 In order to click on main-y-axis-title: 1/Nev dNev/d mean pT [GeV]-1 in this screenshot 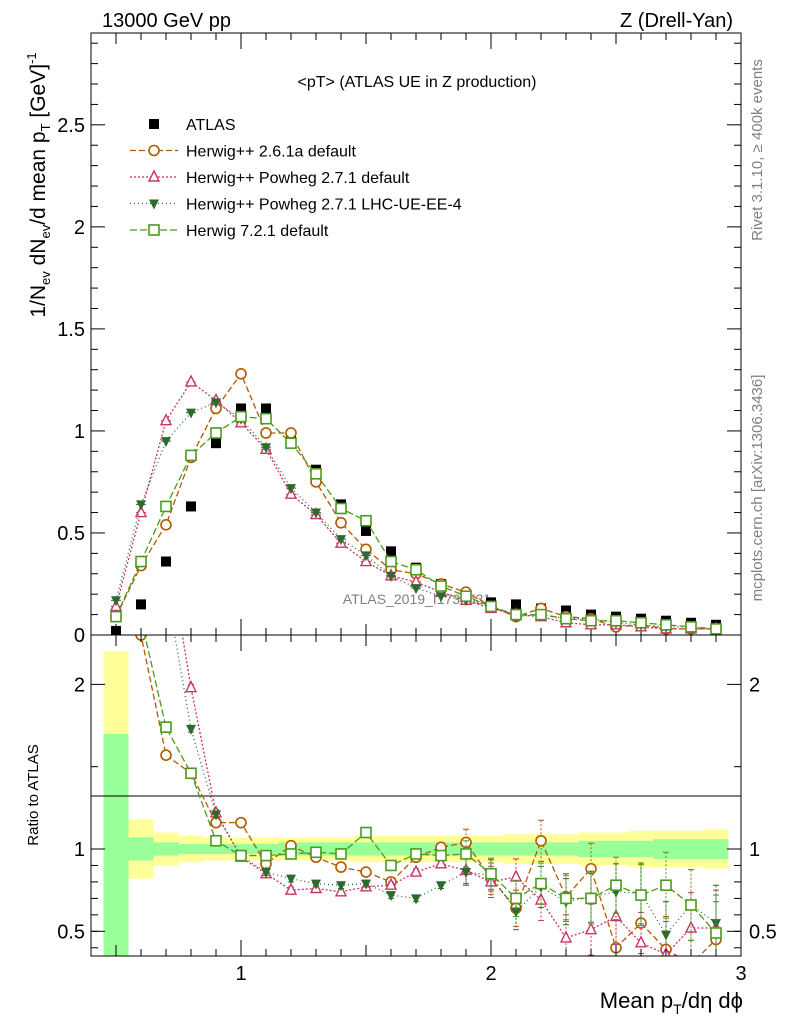, I will do `click(38, 184)`.